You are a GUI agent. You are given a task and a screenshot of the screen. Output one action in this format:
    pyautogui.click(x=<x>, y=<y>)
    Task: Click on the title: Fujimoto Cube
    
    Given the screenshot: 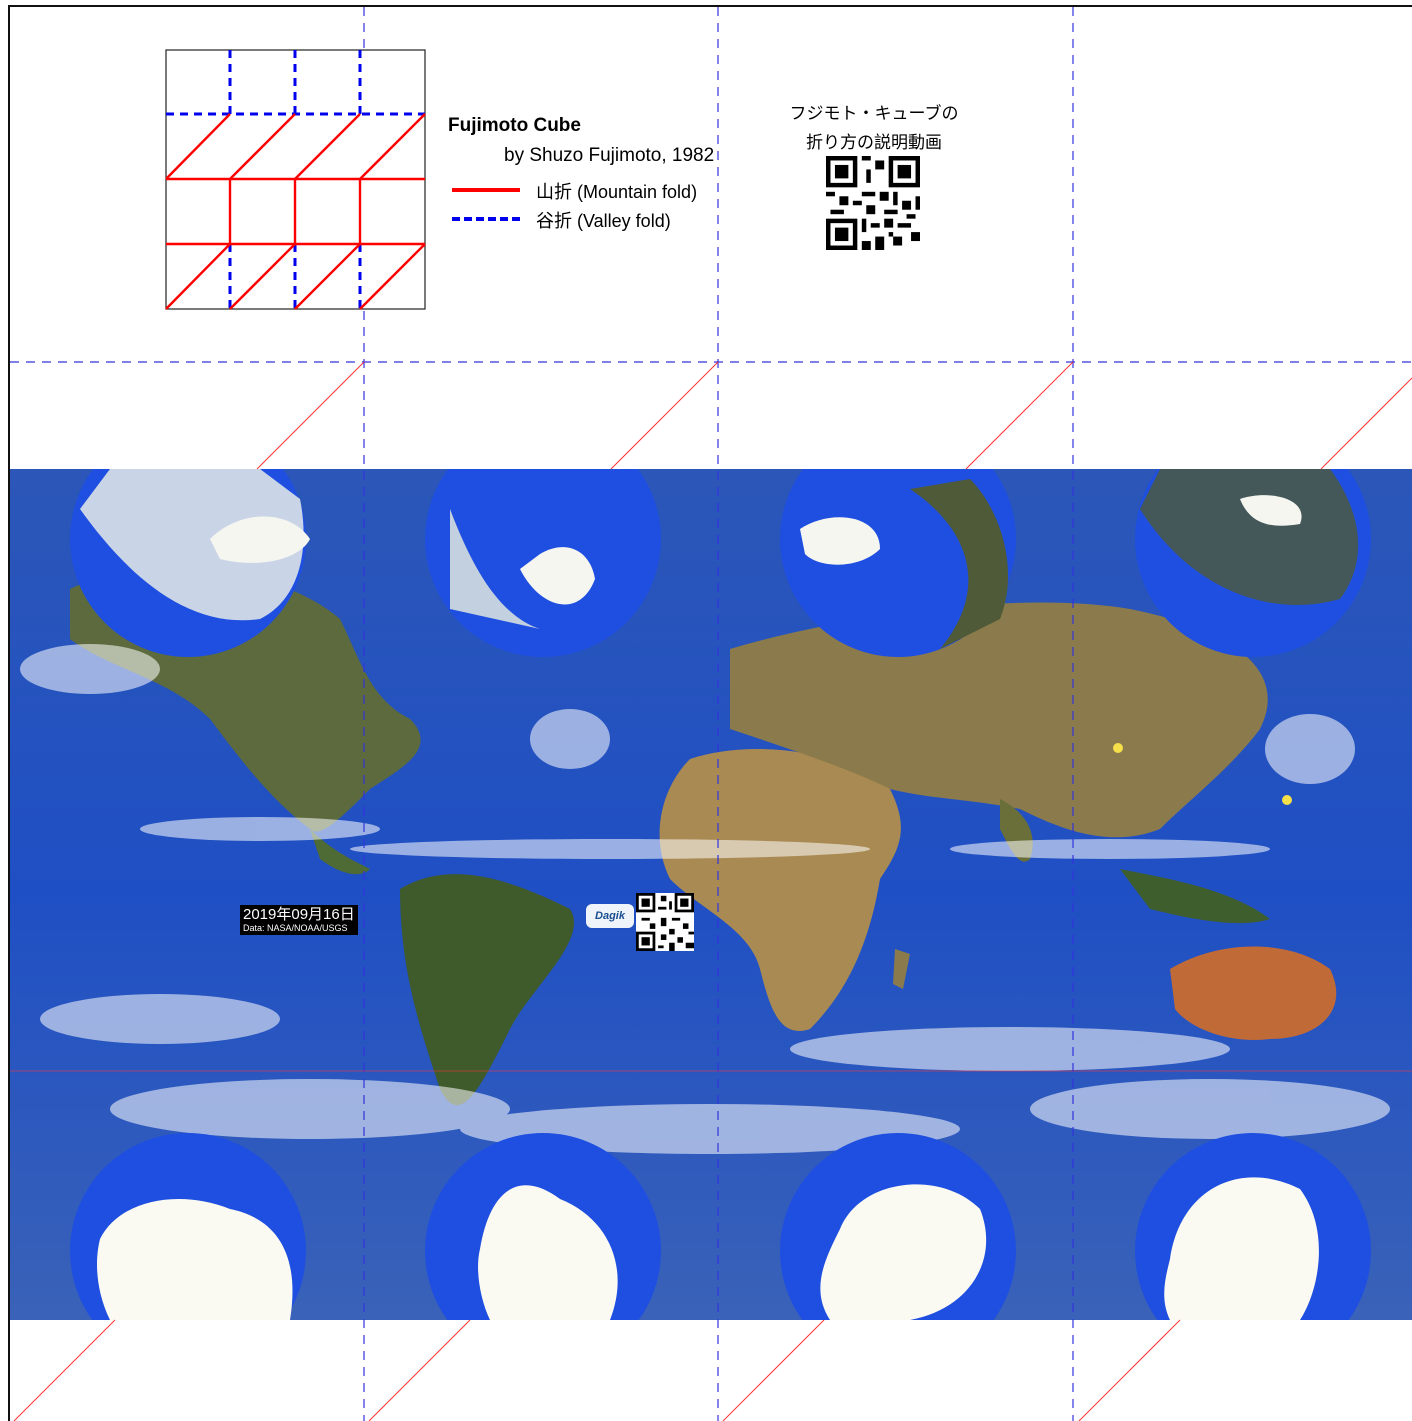 What is the action you would take?
    pyautogui.click(x=514, y=125)
    